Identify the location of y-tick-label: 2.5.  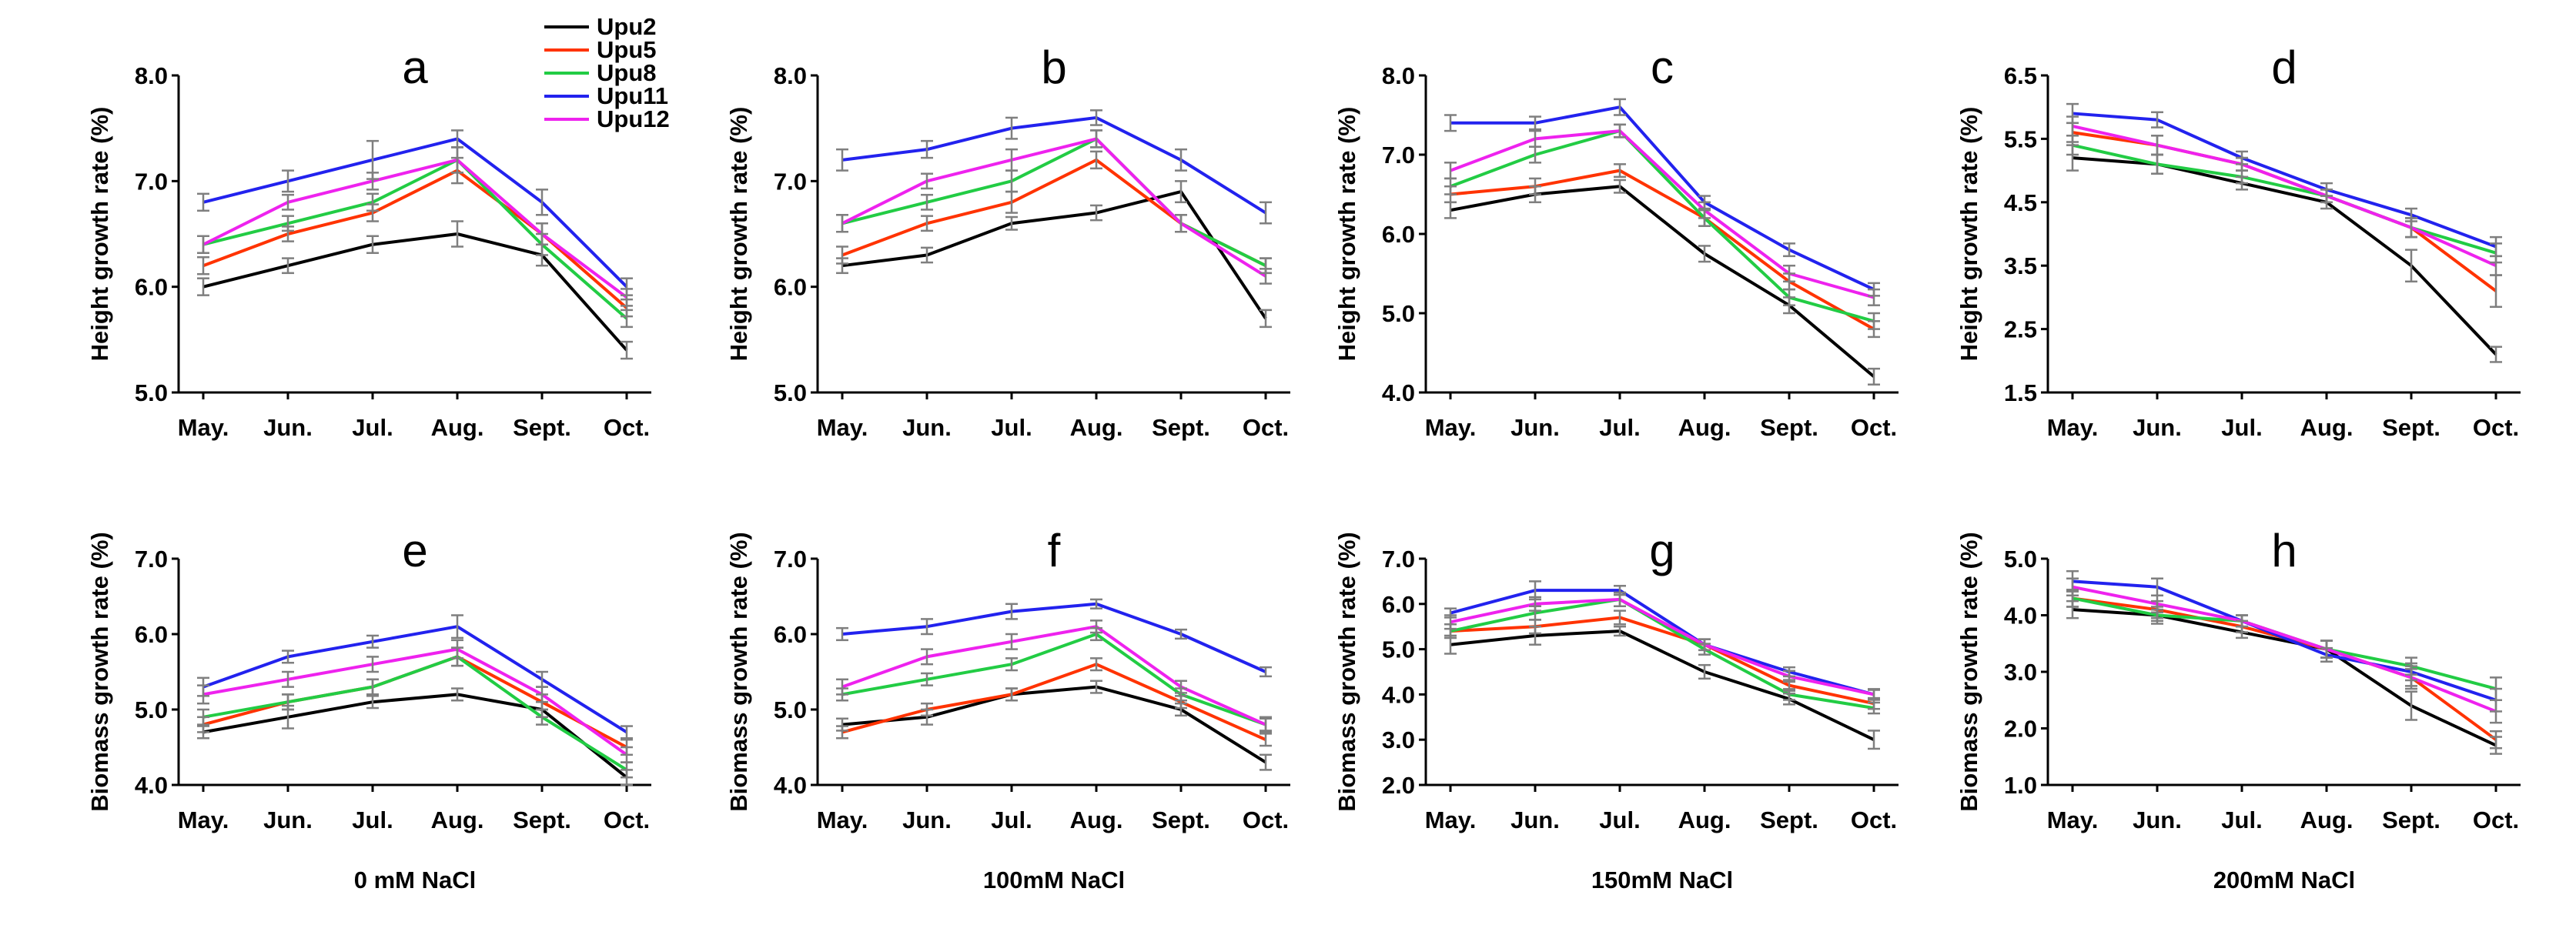
(2021, 329).